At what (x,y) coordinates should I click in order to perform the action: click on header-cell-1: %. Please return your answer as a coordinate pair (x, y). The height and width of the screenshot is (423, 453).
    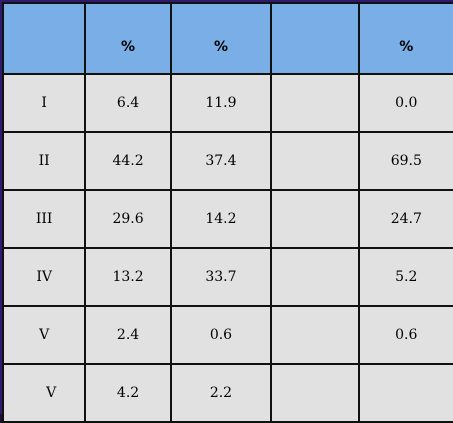
    Looking at the image, I should click on (128, 38).